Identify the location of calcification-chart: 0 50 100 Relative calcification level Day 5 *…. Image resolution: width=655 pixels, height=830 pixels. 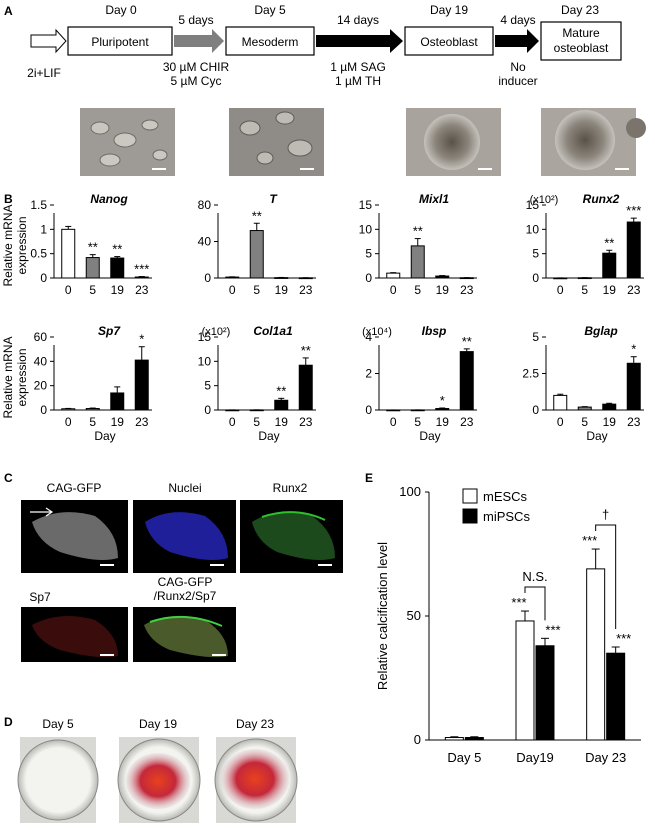
(508, 624).